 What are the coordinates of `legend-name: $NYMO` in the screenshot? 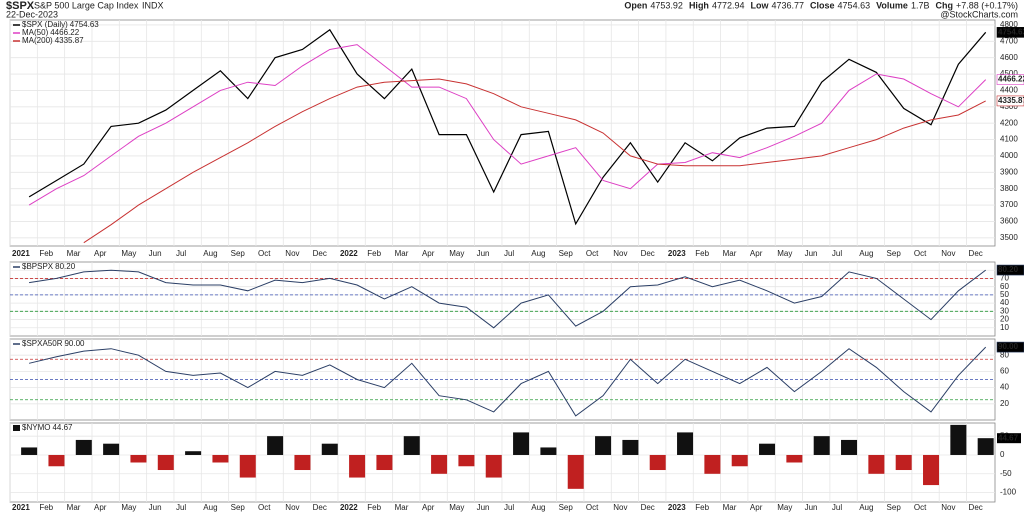 It's located at (36, 427).